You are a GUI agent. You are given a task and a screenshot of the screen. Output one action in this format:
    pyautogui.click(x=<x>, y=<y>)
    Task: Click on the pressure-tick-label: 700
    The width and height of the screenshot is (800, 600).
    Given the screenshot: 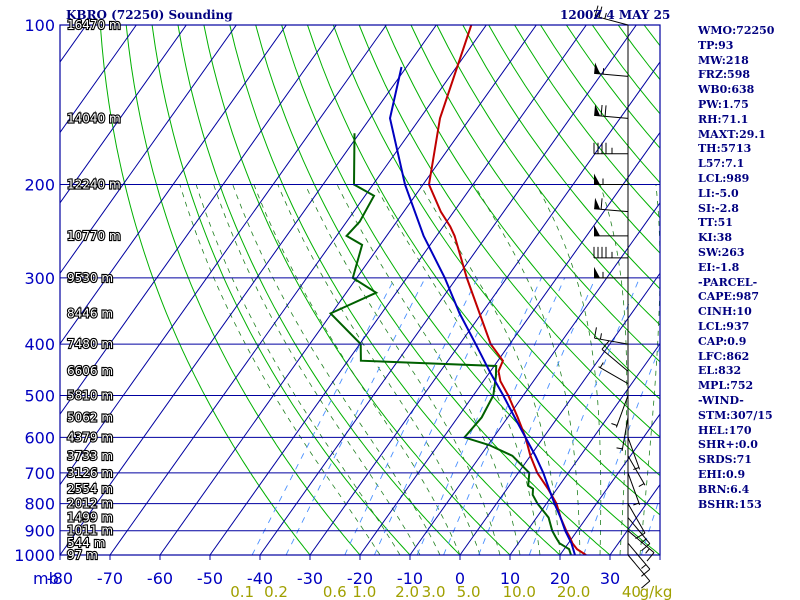 What is the action you would take?
    pyautogui.click(x=39, y=473)
    